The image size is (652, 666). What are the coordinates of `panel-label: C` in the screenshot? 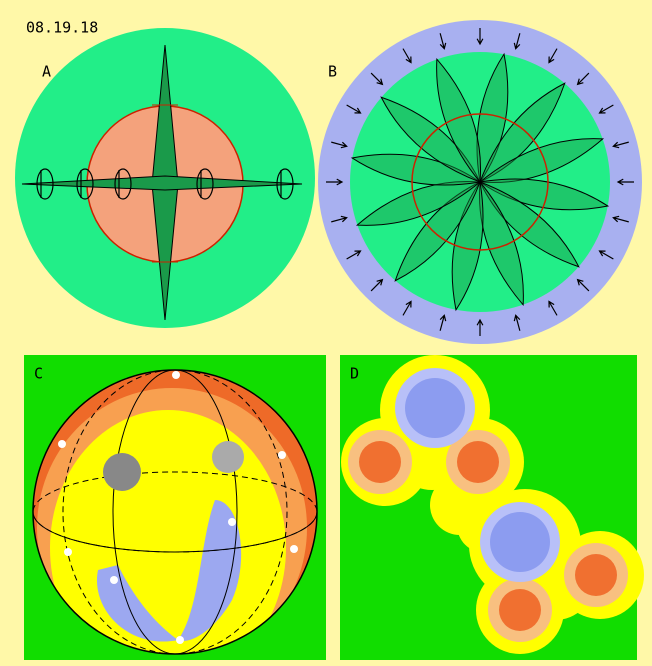 It's located at (38, 374).